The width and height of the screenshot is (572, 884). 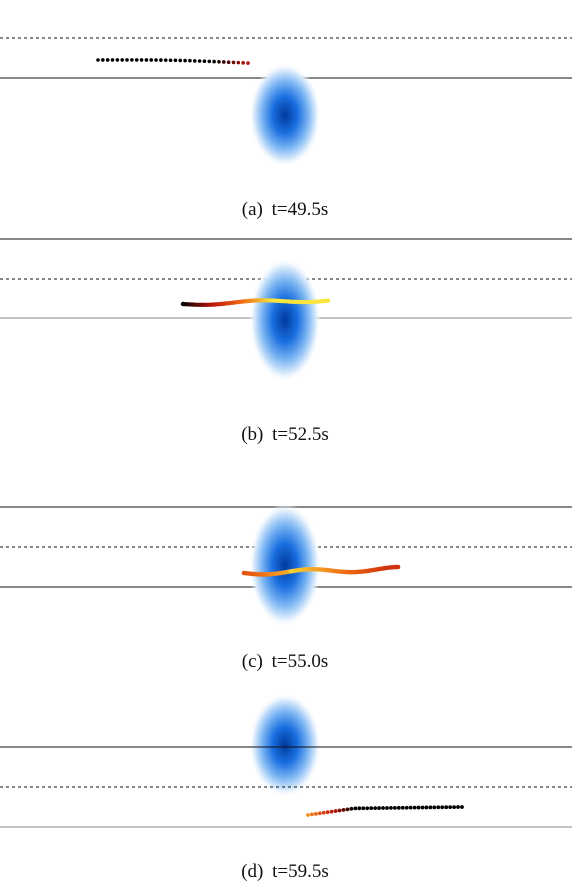 What do you see at coordinates (252, 209) in the screenshot?
I see `panel-label: (a)` at bounding box center [252, 209].